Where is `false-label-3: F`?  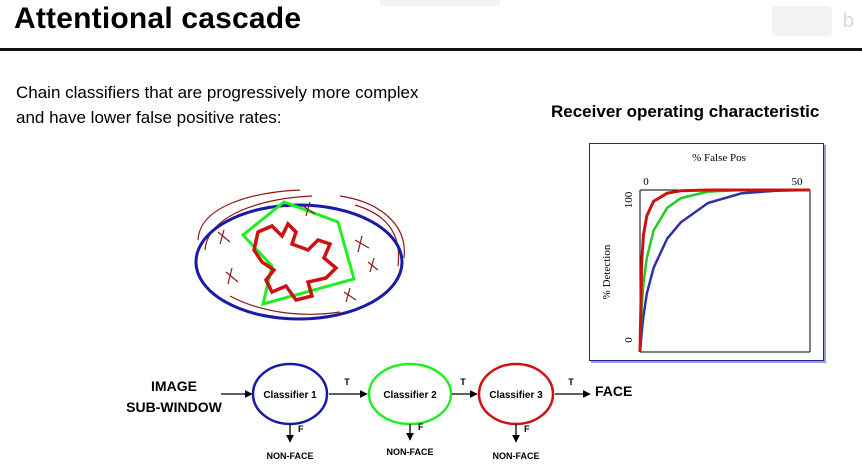 false-label-3: F is located at coordinates (527, 429).